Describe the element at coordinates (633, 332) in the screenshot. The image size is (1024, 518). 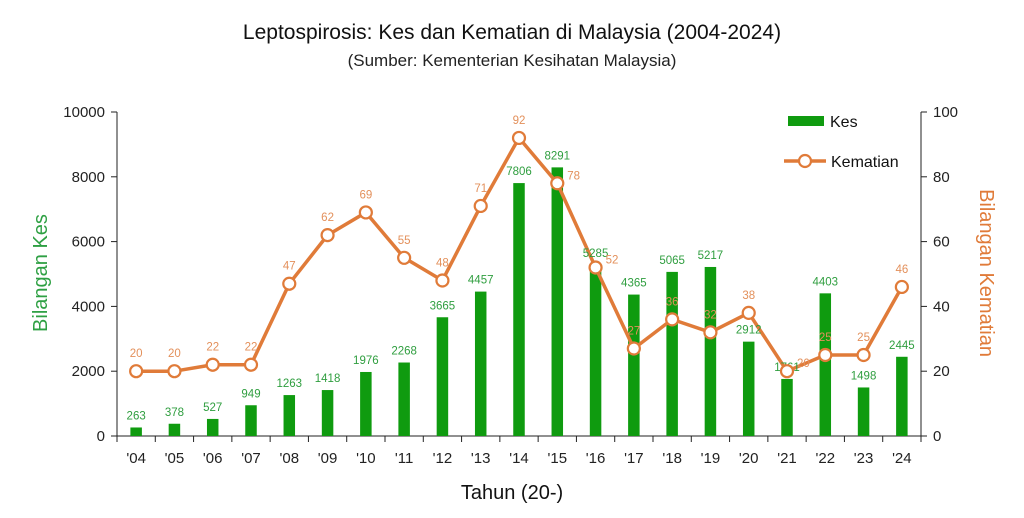
I see `point-value-label: 27` at that location.